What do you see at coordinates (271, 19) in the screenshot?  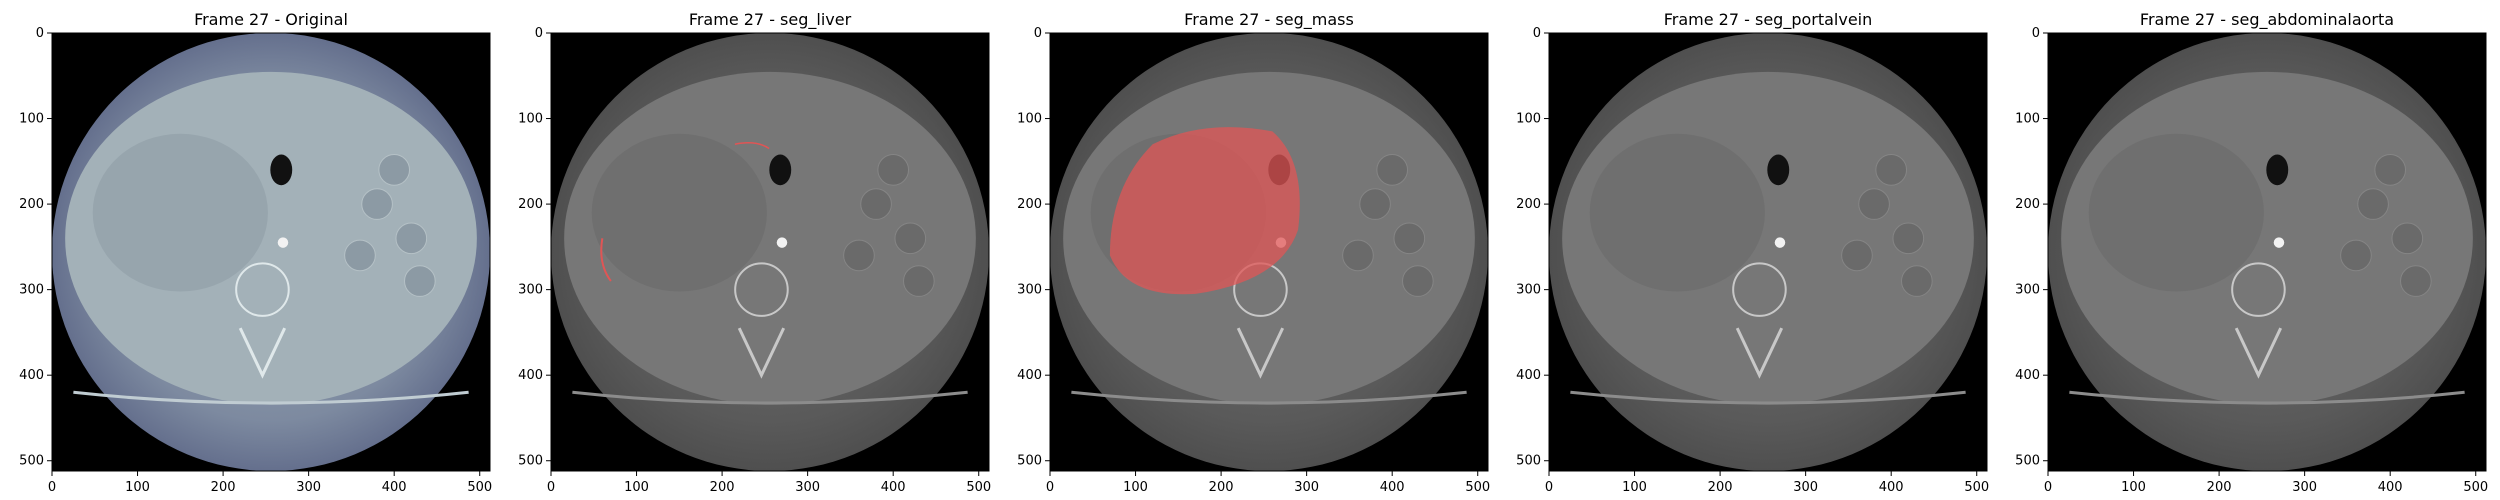 I see `panel-title: Frame 27 - Original` at bounding box center [271, 19].